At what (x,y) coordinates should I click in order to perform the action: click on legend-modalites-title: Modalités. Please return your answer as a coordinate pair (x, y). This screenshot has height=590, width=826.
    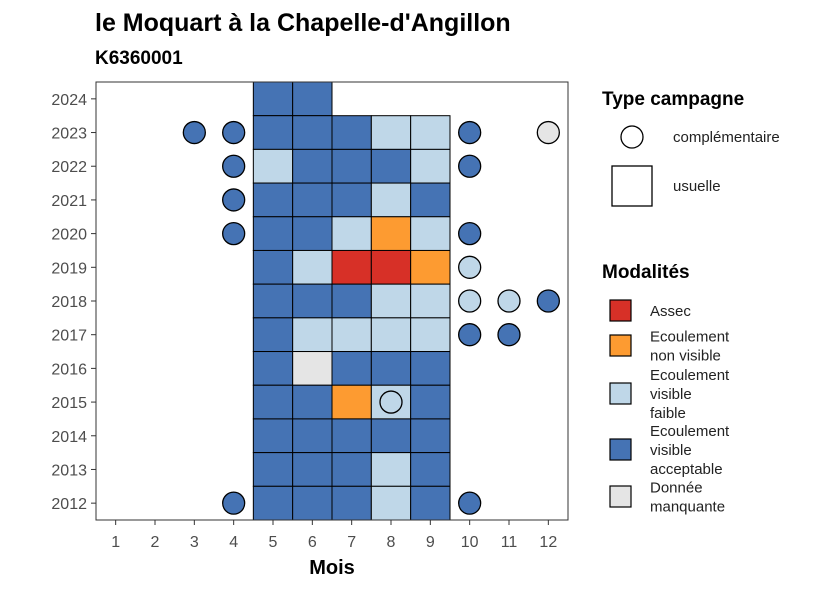
    Looking at the image, I should click on (646, 272).